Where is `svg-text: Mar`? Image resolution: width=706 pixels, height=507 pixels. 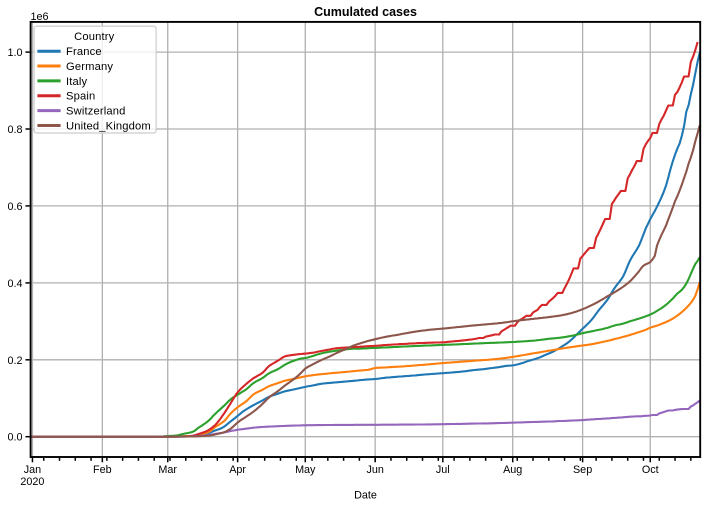 svg-text: Mar is located at coordinates (167, 470).